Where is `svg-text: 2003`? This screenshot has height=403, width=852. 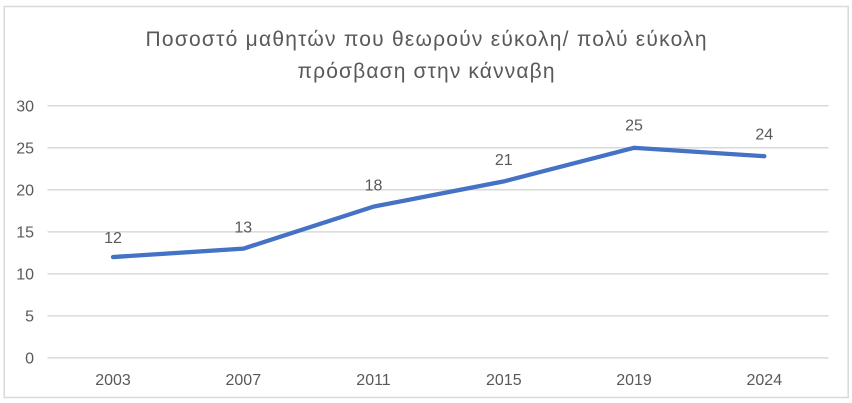
svg-text: 2003 is located at coordinates (113, 380).